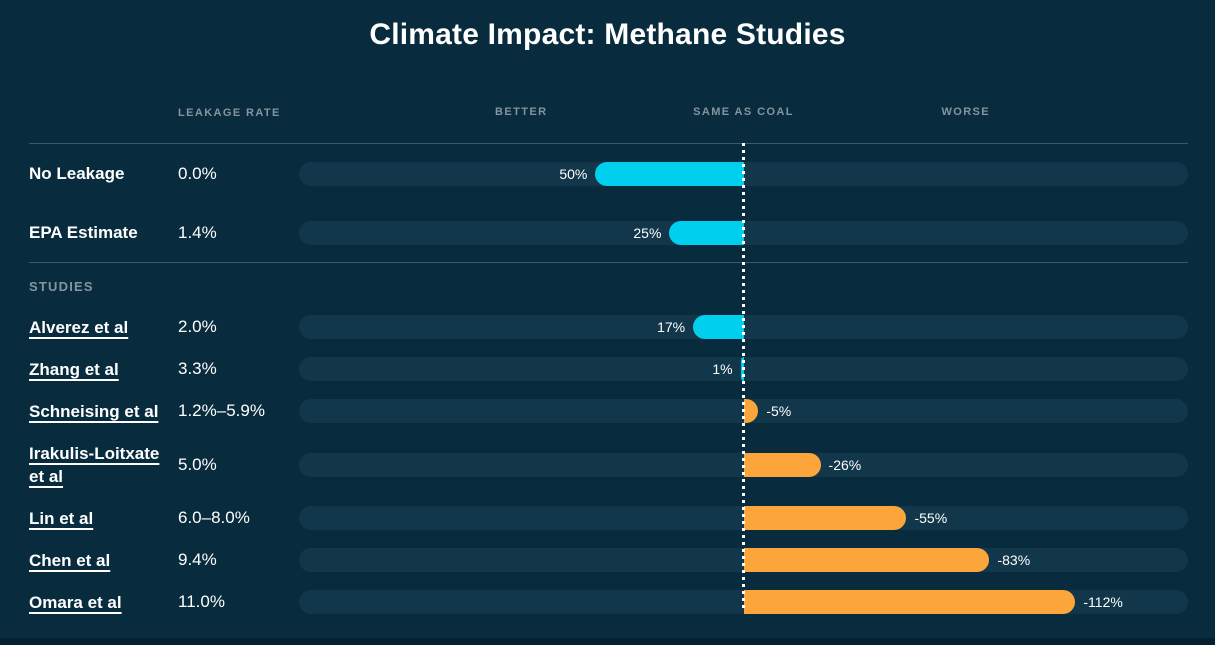  I want to click on column-header-leakage-rate: LEAKAGE RATE, so click(229, 113).